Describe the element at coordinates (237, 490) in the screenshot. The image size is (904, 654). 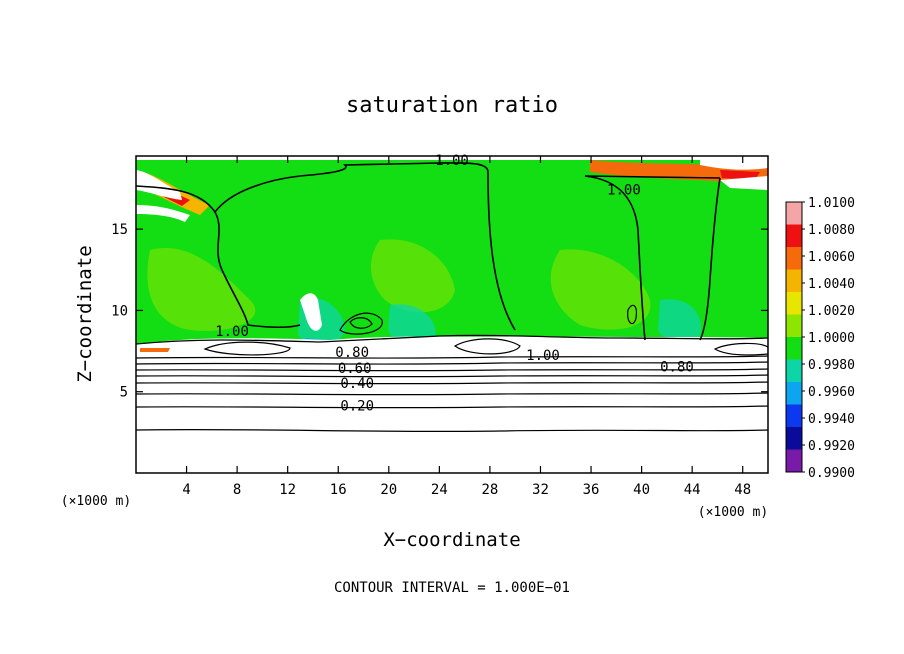
I see `x-tick-label: 8` at that location.